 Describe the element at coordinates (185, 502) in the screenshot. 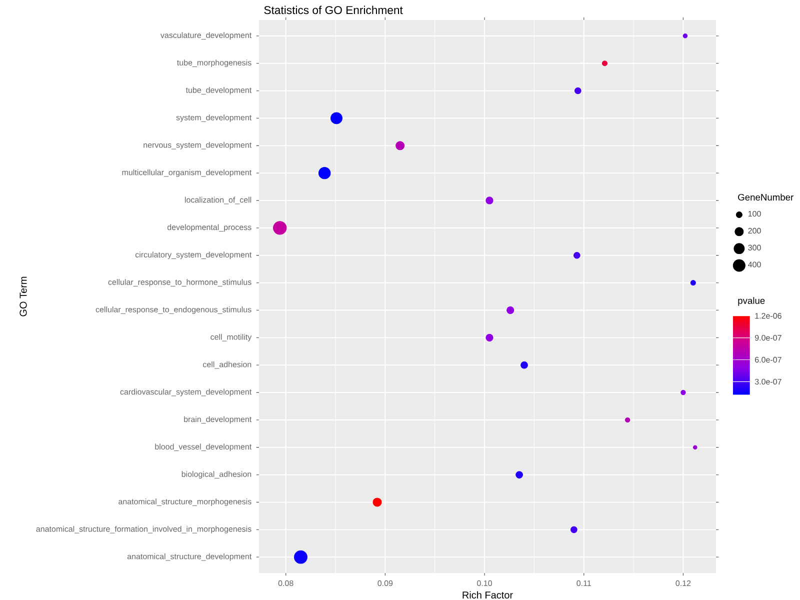

I see `y-tick-label: anatomical_structure_morphogenesis` at that location.